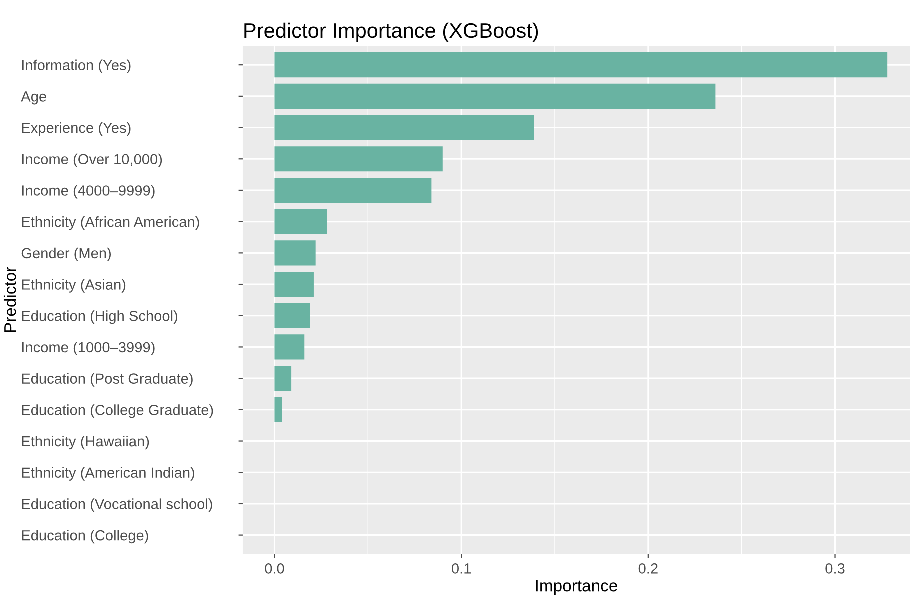  What do you see at coordinates (76, 129) in the screenshot?
I see `y-tick-label: Experience (Yes)` at bounding box center [76, 129].